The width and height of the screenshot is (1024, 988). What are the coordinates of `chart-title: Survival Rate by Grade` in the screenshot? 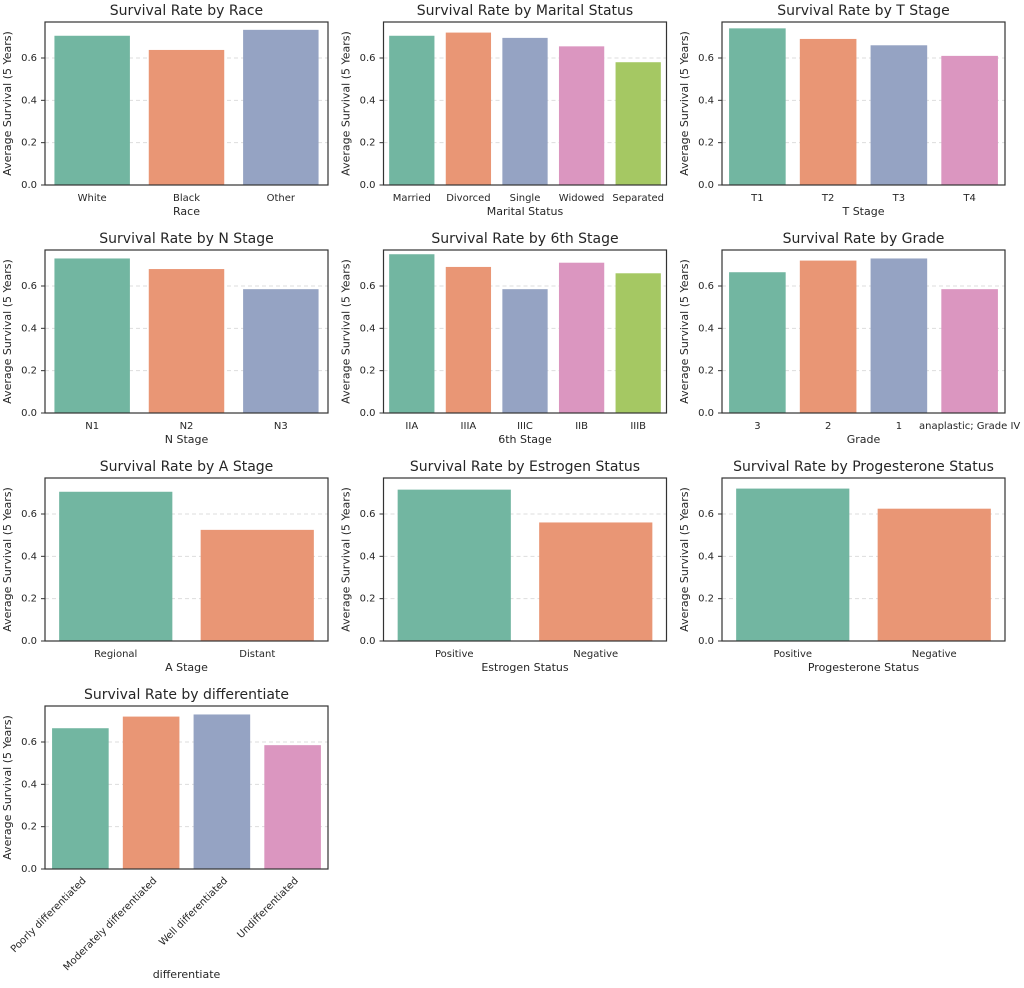 It's located at (864, 239).